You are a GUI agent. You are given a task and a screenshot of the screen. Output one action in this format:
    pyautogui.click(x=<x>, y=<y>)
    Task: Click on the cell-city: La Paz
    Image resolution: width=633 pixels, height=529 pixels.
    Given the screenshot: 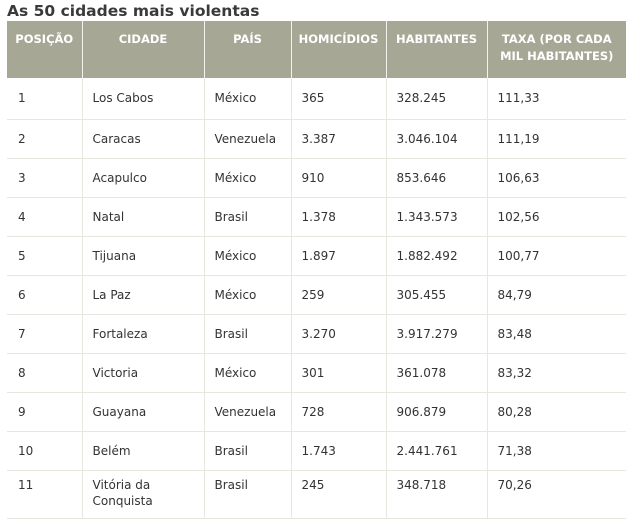 What is the action you would take?
    pyautogui.click(x=143, y=295)
    